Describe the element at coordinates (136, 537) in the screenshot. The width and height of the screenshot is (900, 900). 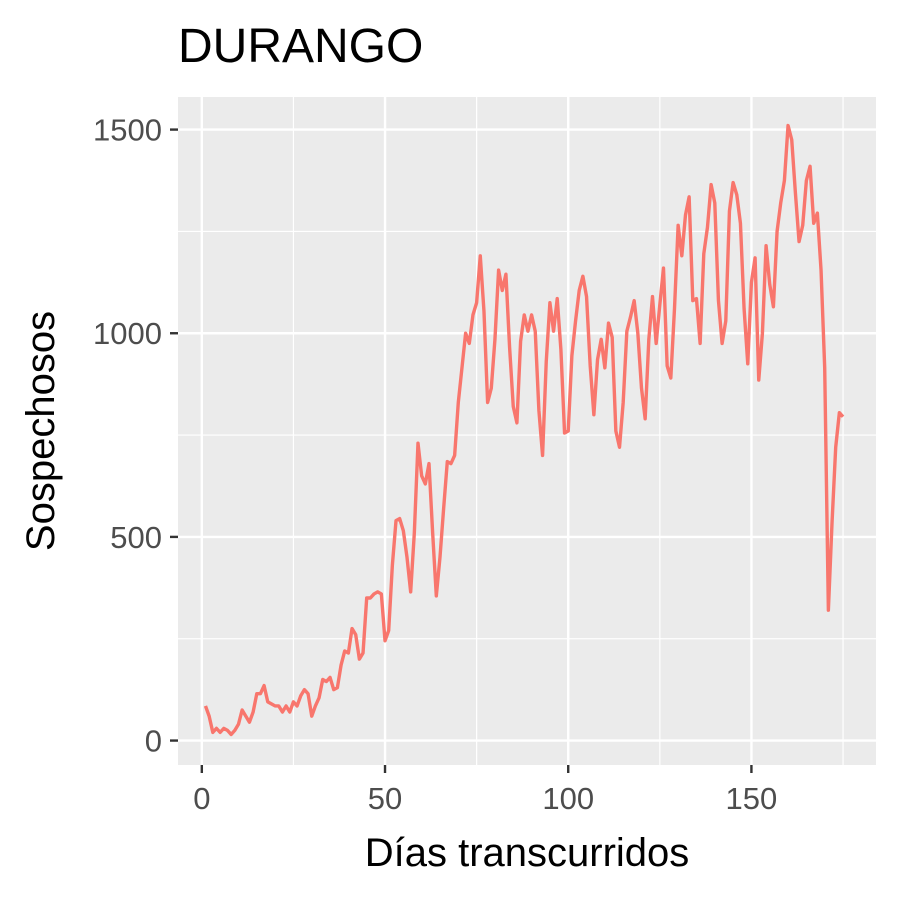
I see `y-tick-label: 500` at that location.